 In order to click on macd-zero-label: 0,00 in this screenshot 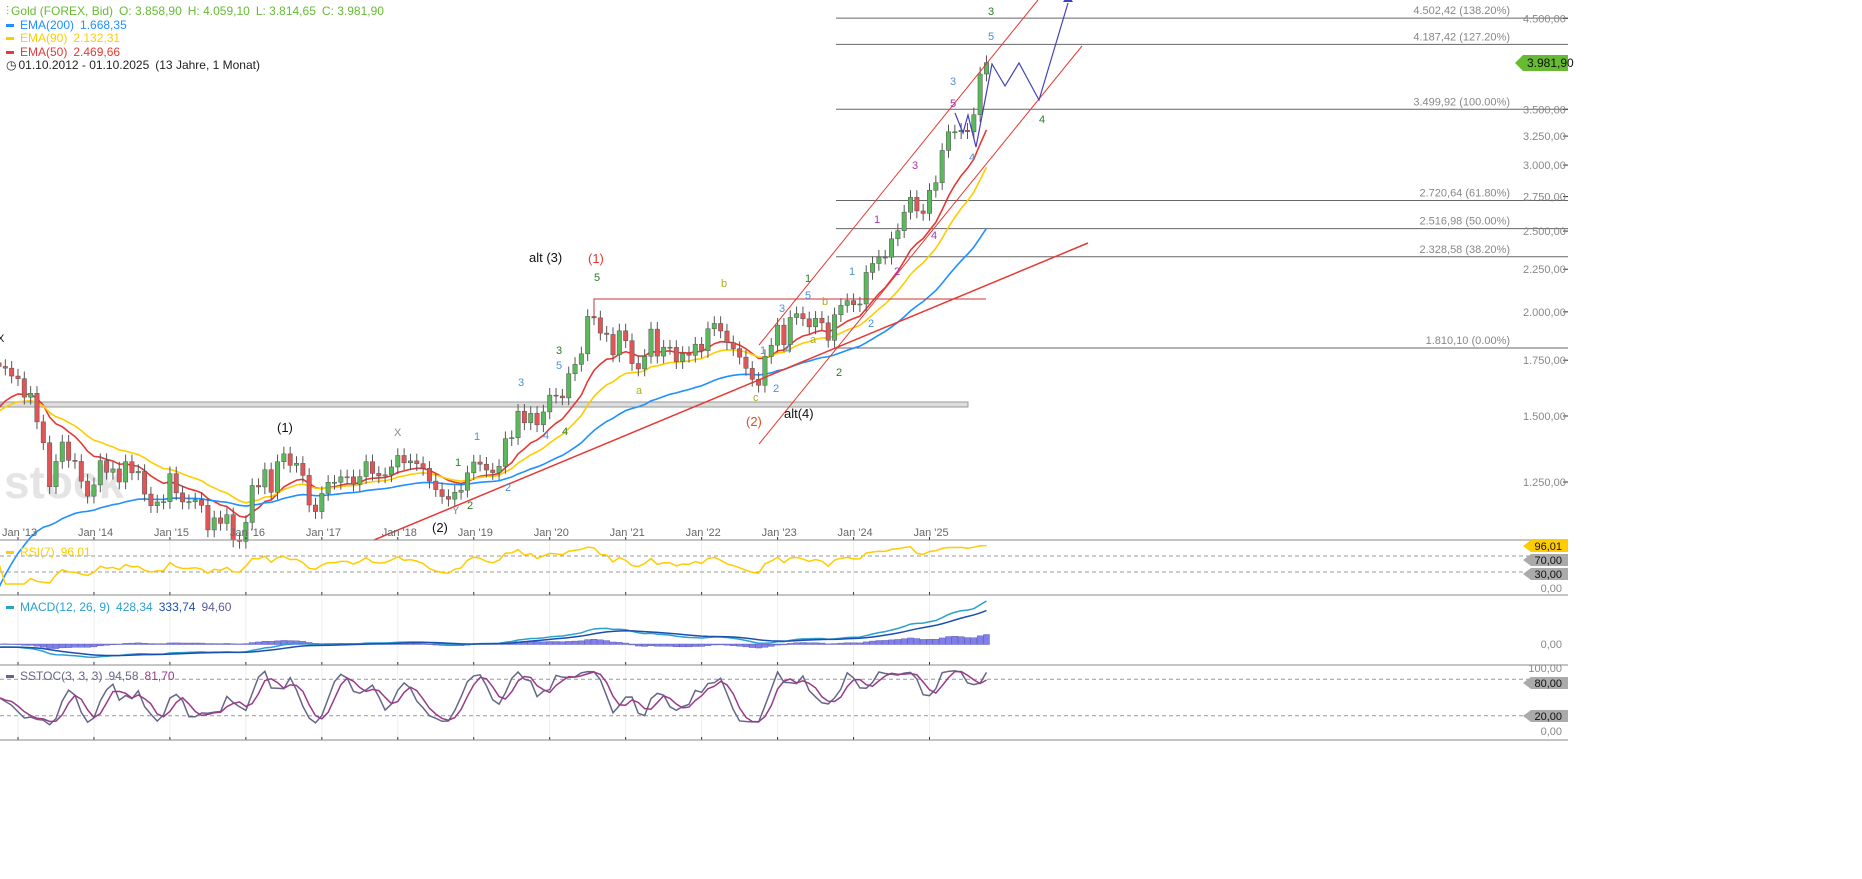, I will do `click(1551, 645)`.